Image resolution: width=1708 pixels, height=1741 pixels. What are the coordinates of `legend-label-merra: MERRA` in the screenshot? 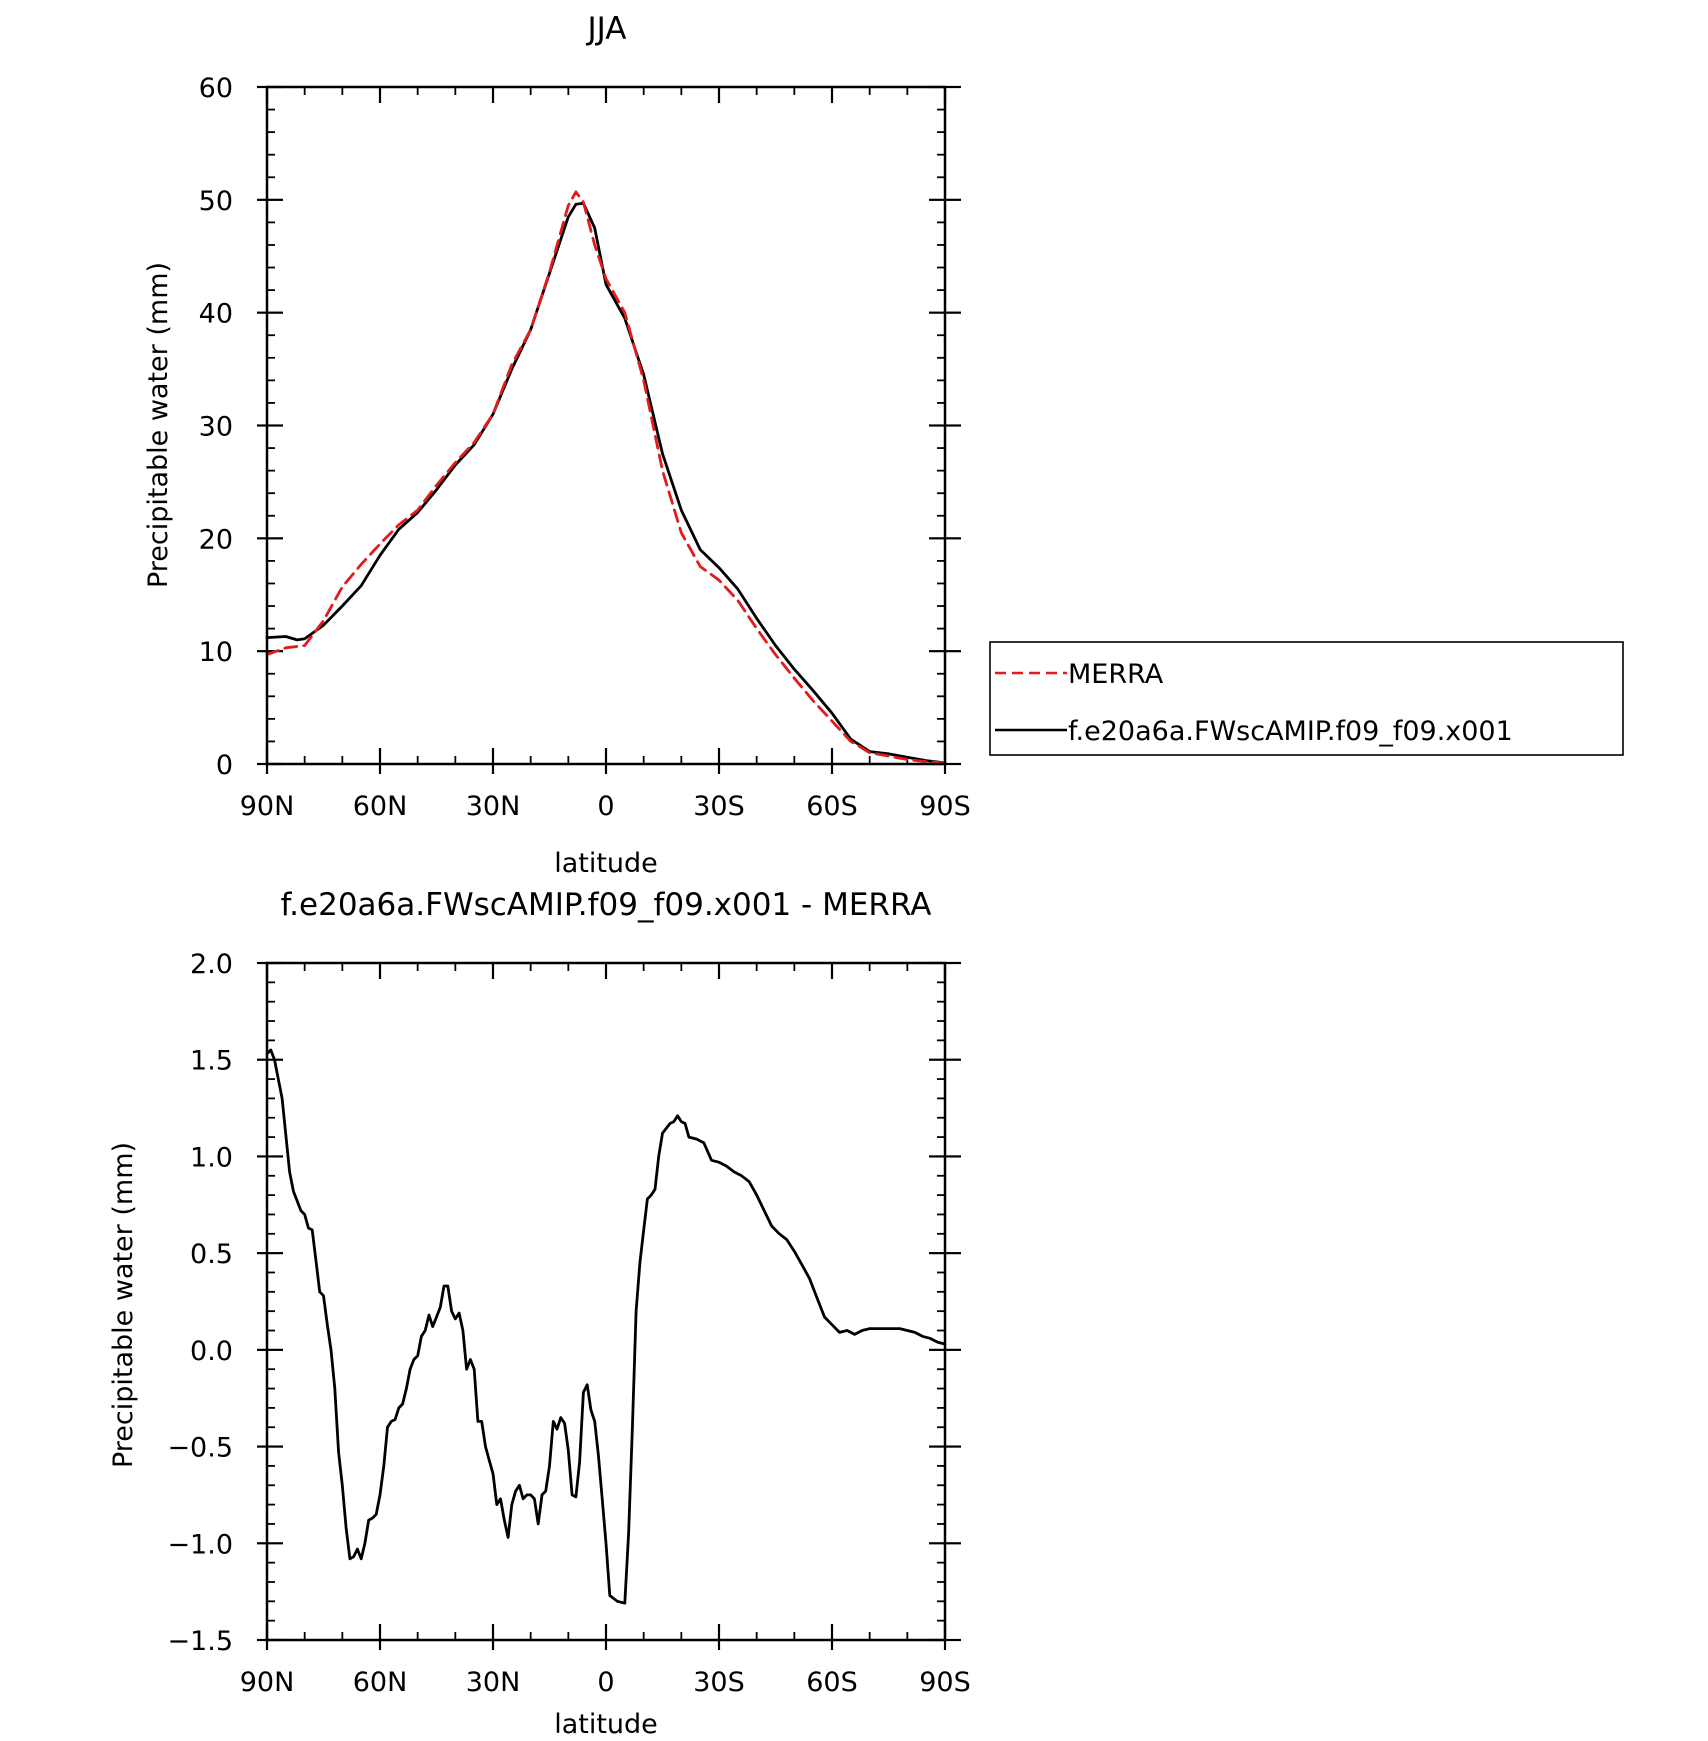 It's located at (1116, 674).